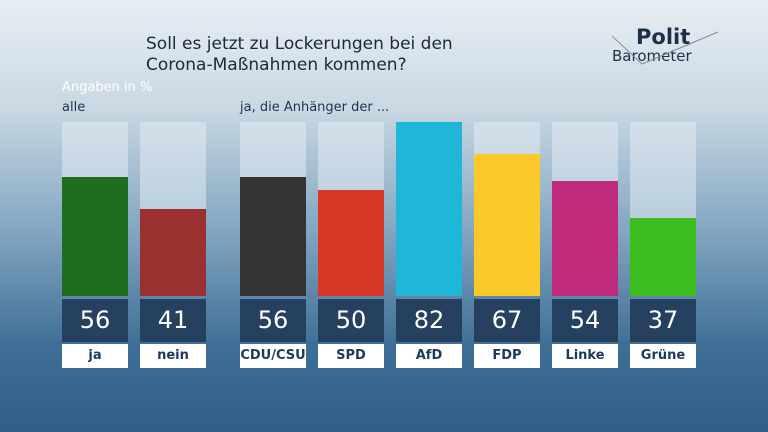 The height and width of the screenshot is (432, 768). I want to click on category-label: SPD, so click(351, 356).